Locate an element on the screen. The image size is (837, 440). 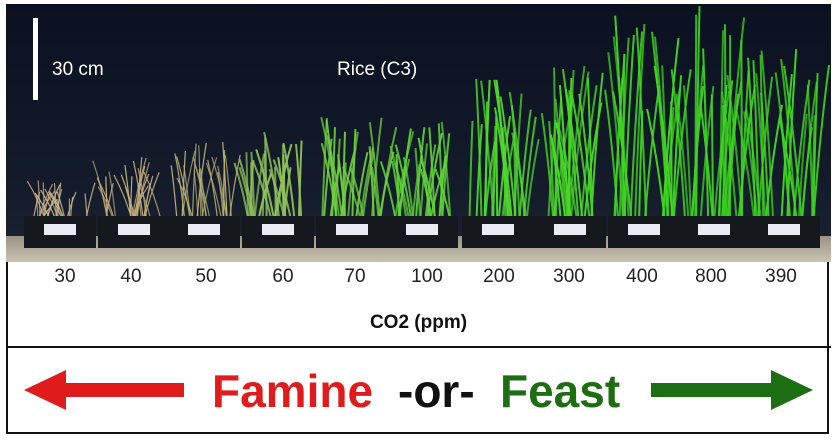
co2-level-label: 50 is located at coordinates (206, 276).